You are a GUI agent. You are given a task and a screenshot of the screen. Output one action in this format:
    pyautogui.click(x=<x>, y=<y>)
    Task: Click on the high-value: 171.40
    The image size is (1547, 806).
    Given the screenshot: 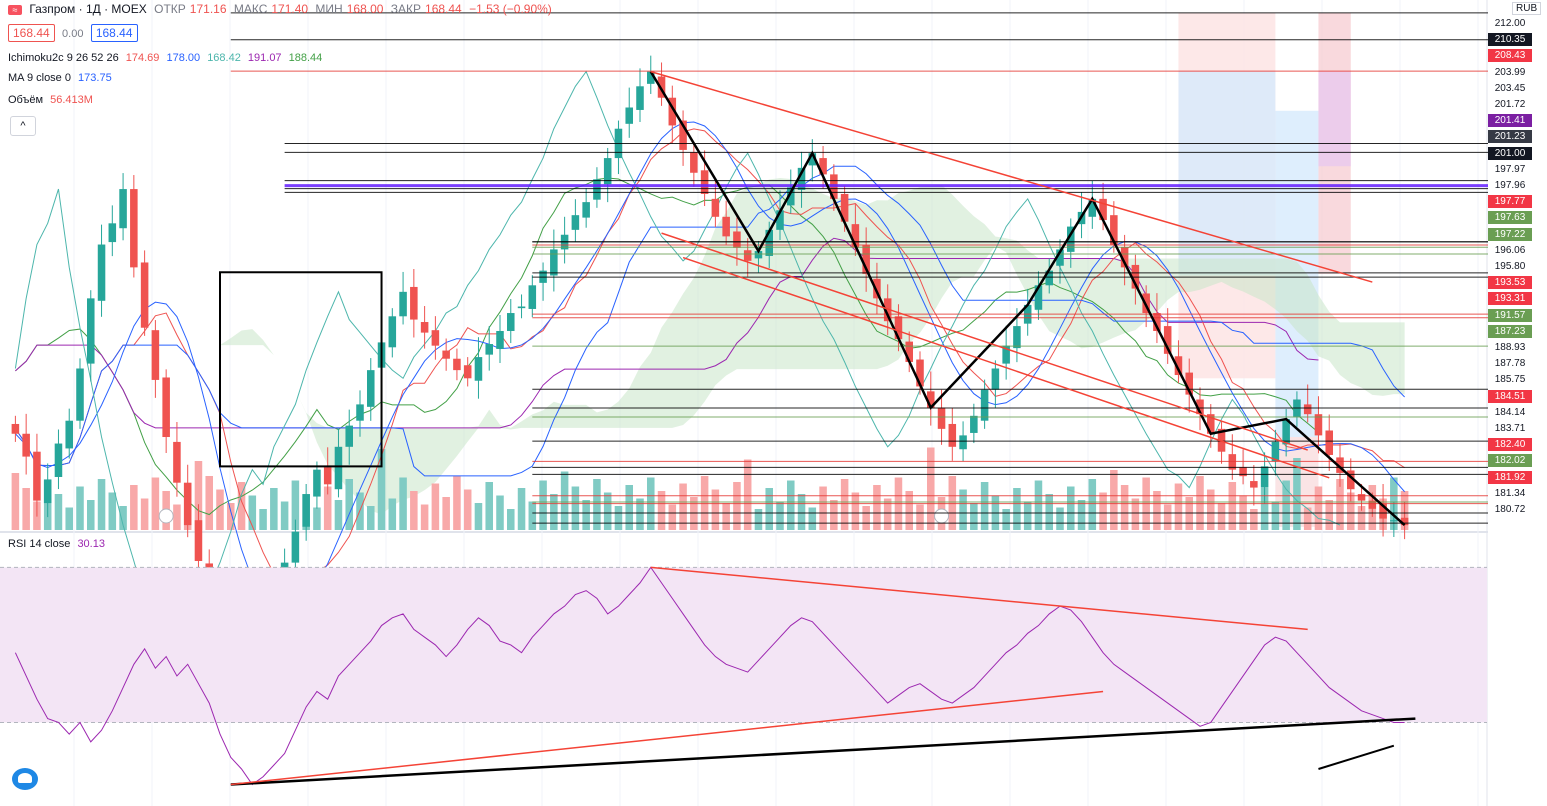 What is the action you would take?
    pyautogui.click(x=290, y=9)
    